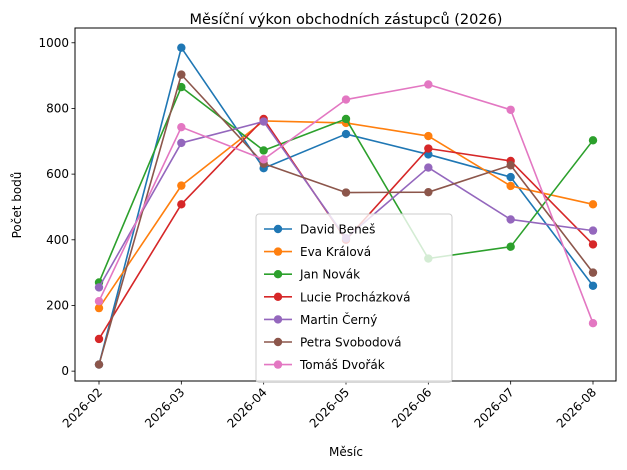 The width and height of the screenshot is (627, 470). I want to click on legend-item: Tomáš Dvořák, so click(324, 365).